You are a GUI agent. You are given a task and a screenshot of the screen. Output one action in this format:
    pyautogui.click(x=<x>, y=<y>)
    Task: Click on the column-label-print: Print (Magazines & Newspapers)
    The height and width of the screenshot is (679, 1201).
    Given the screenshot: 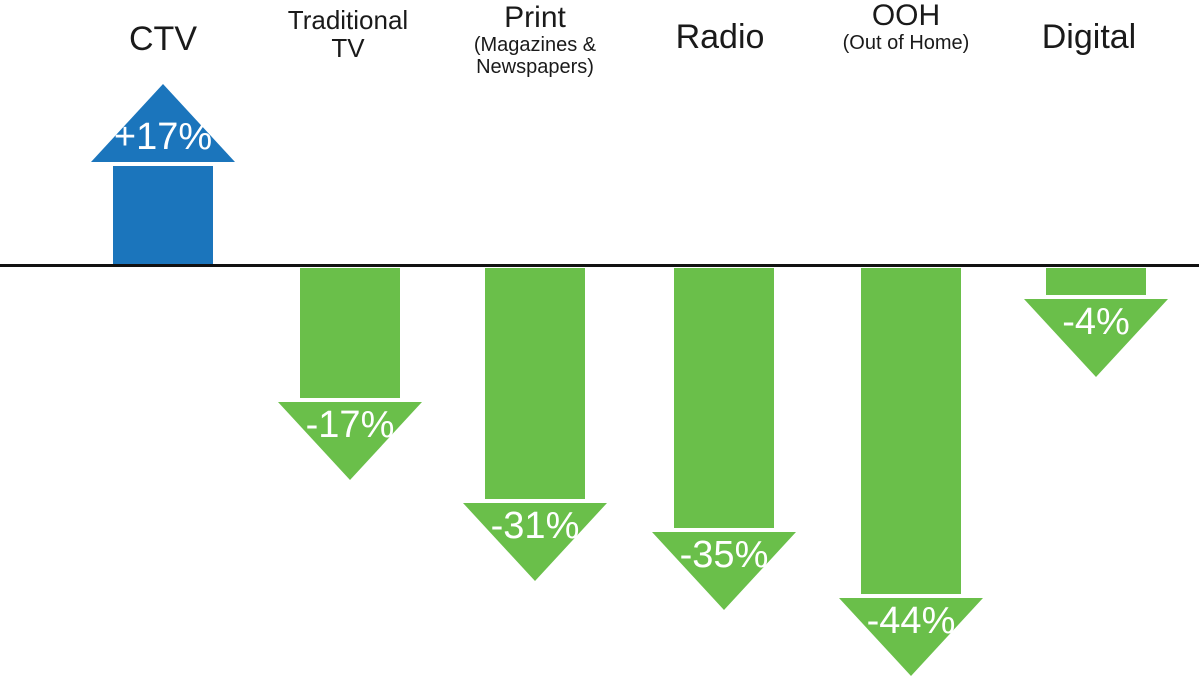 What is the action you would take?
    pyautogui.click(x=535, y=40)
    